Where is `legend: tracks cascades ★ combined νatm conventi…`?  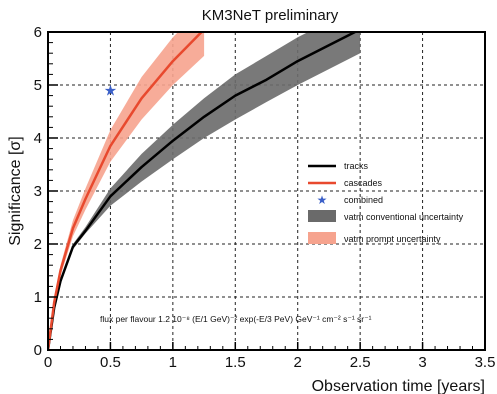
legend: tracks cascades ★ combined νatm conventi… is located at coordinates (386, 202).